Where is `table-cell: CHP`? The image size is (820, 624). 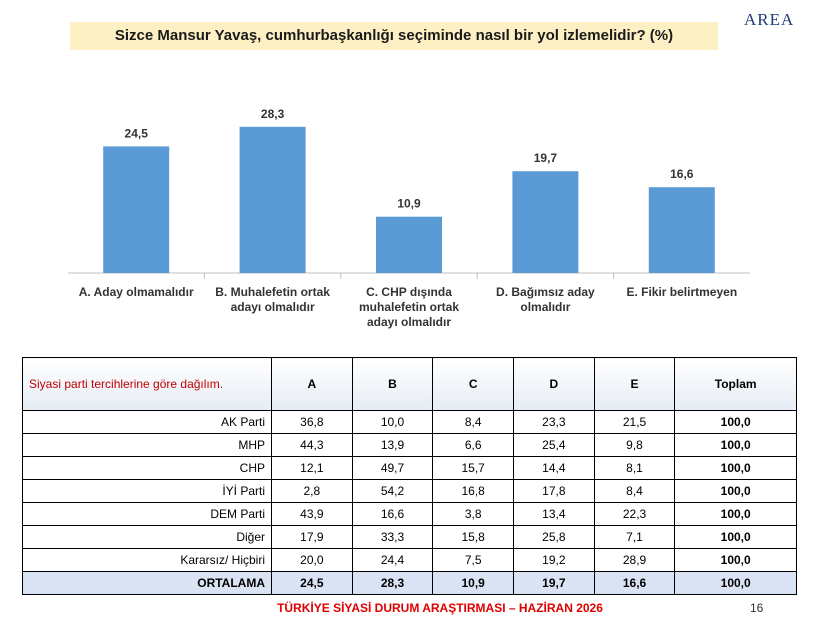
table-cell: CHP is located at coordinates (147, 468).